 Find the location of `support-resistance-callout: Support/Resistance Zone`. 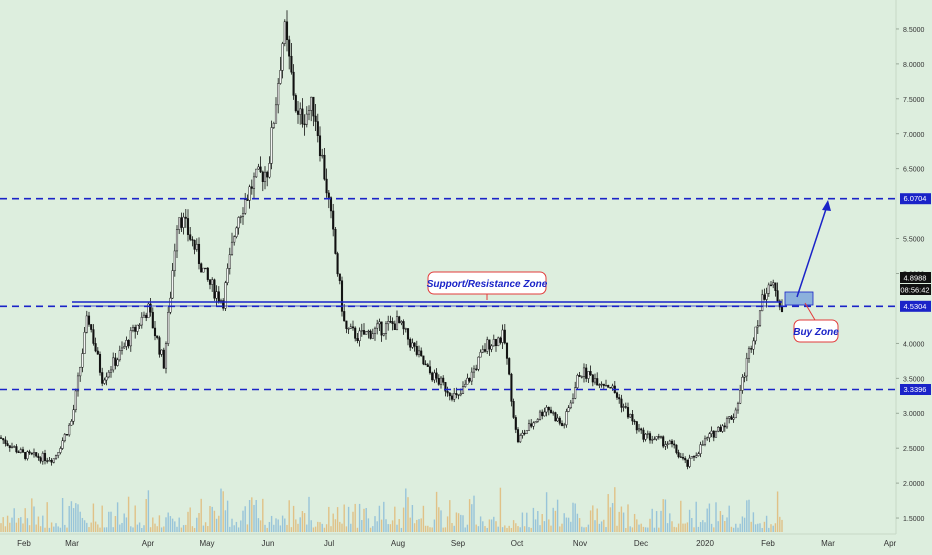

support-resistance-callout: Support/Resistance Zone is located at coordinates (487, 283).